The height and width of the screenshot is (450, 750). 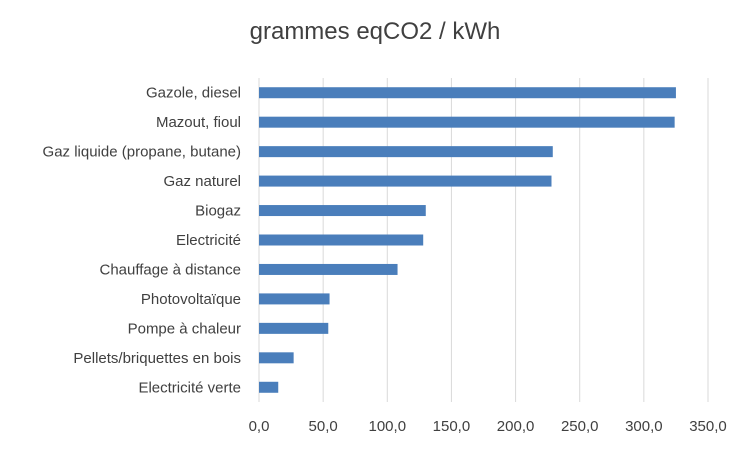 What do you see at coordinates (388, 426) in the screenshot?
I see `x-tick-label: 100,0` at bounding box center [388, 426].